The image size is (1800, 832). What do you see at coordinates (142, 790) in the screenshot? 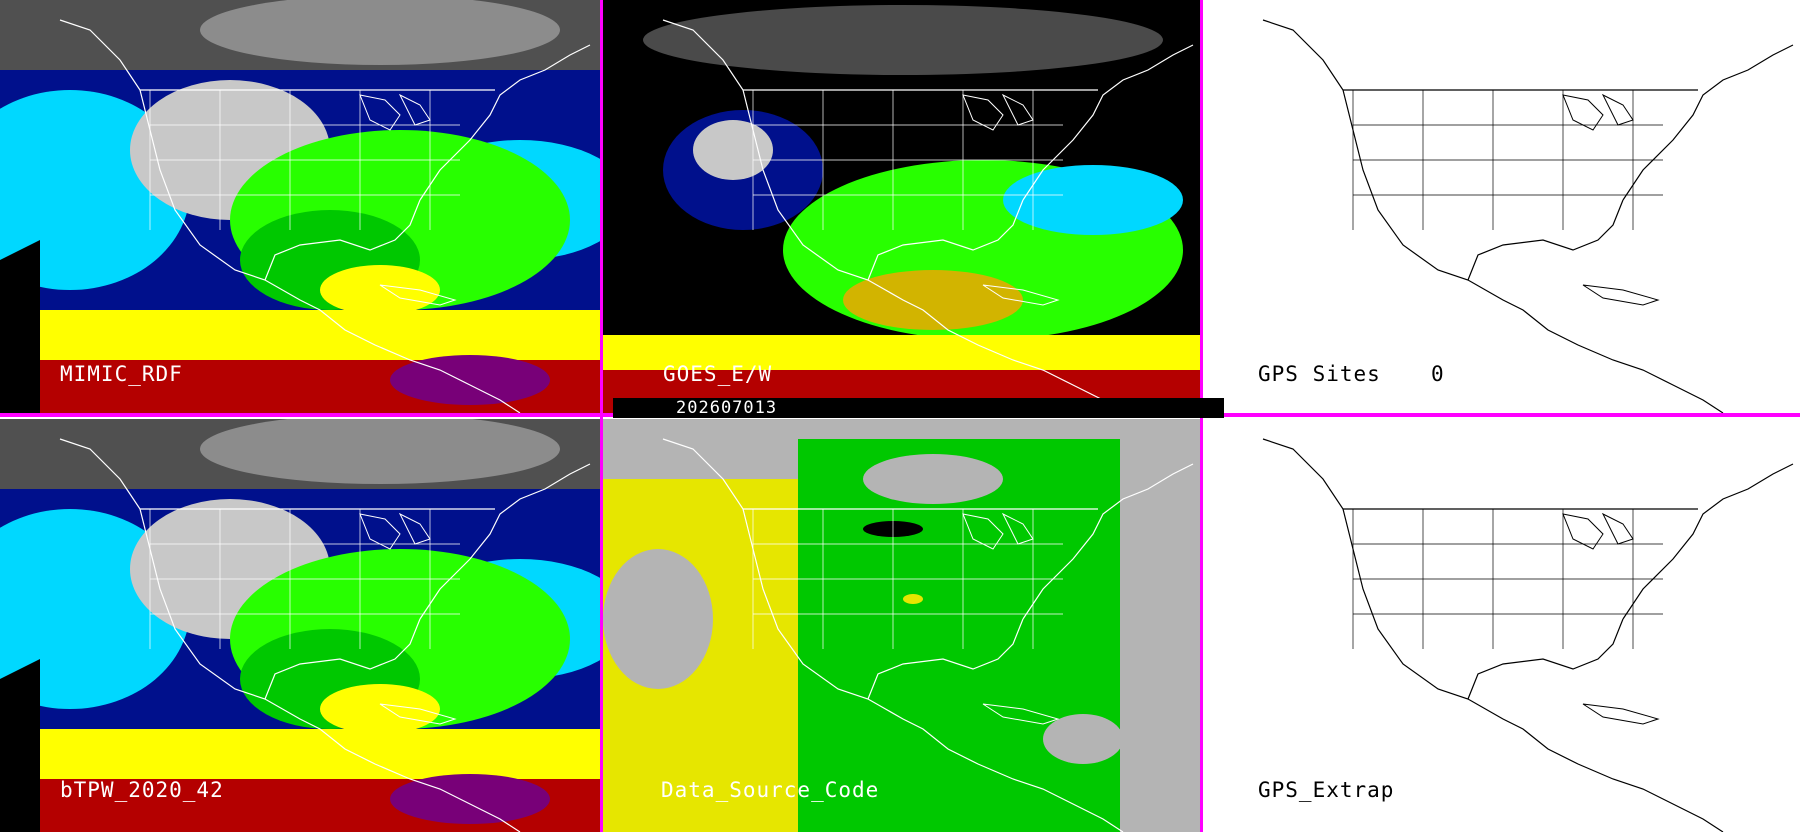
I see `panel-label: bTPW_2020_42` at bounding box center [142, 790].